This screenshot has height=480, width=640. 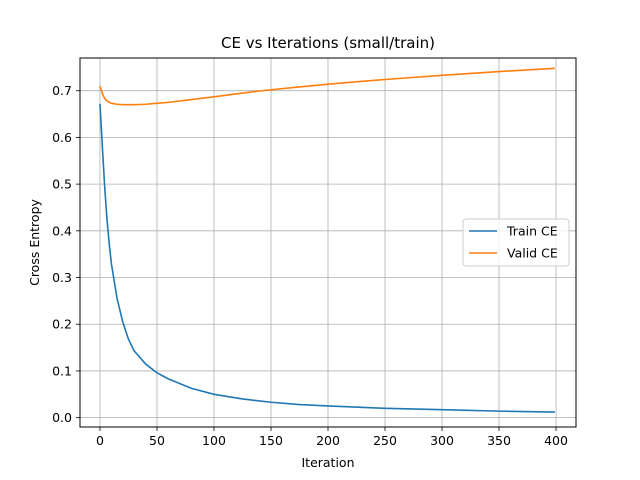 I want to click on x-tick-label: 200, so click(x=328, y=440).